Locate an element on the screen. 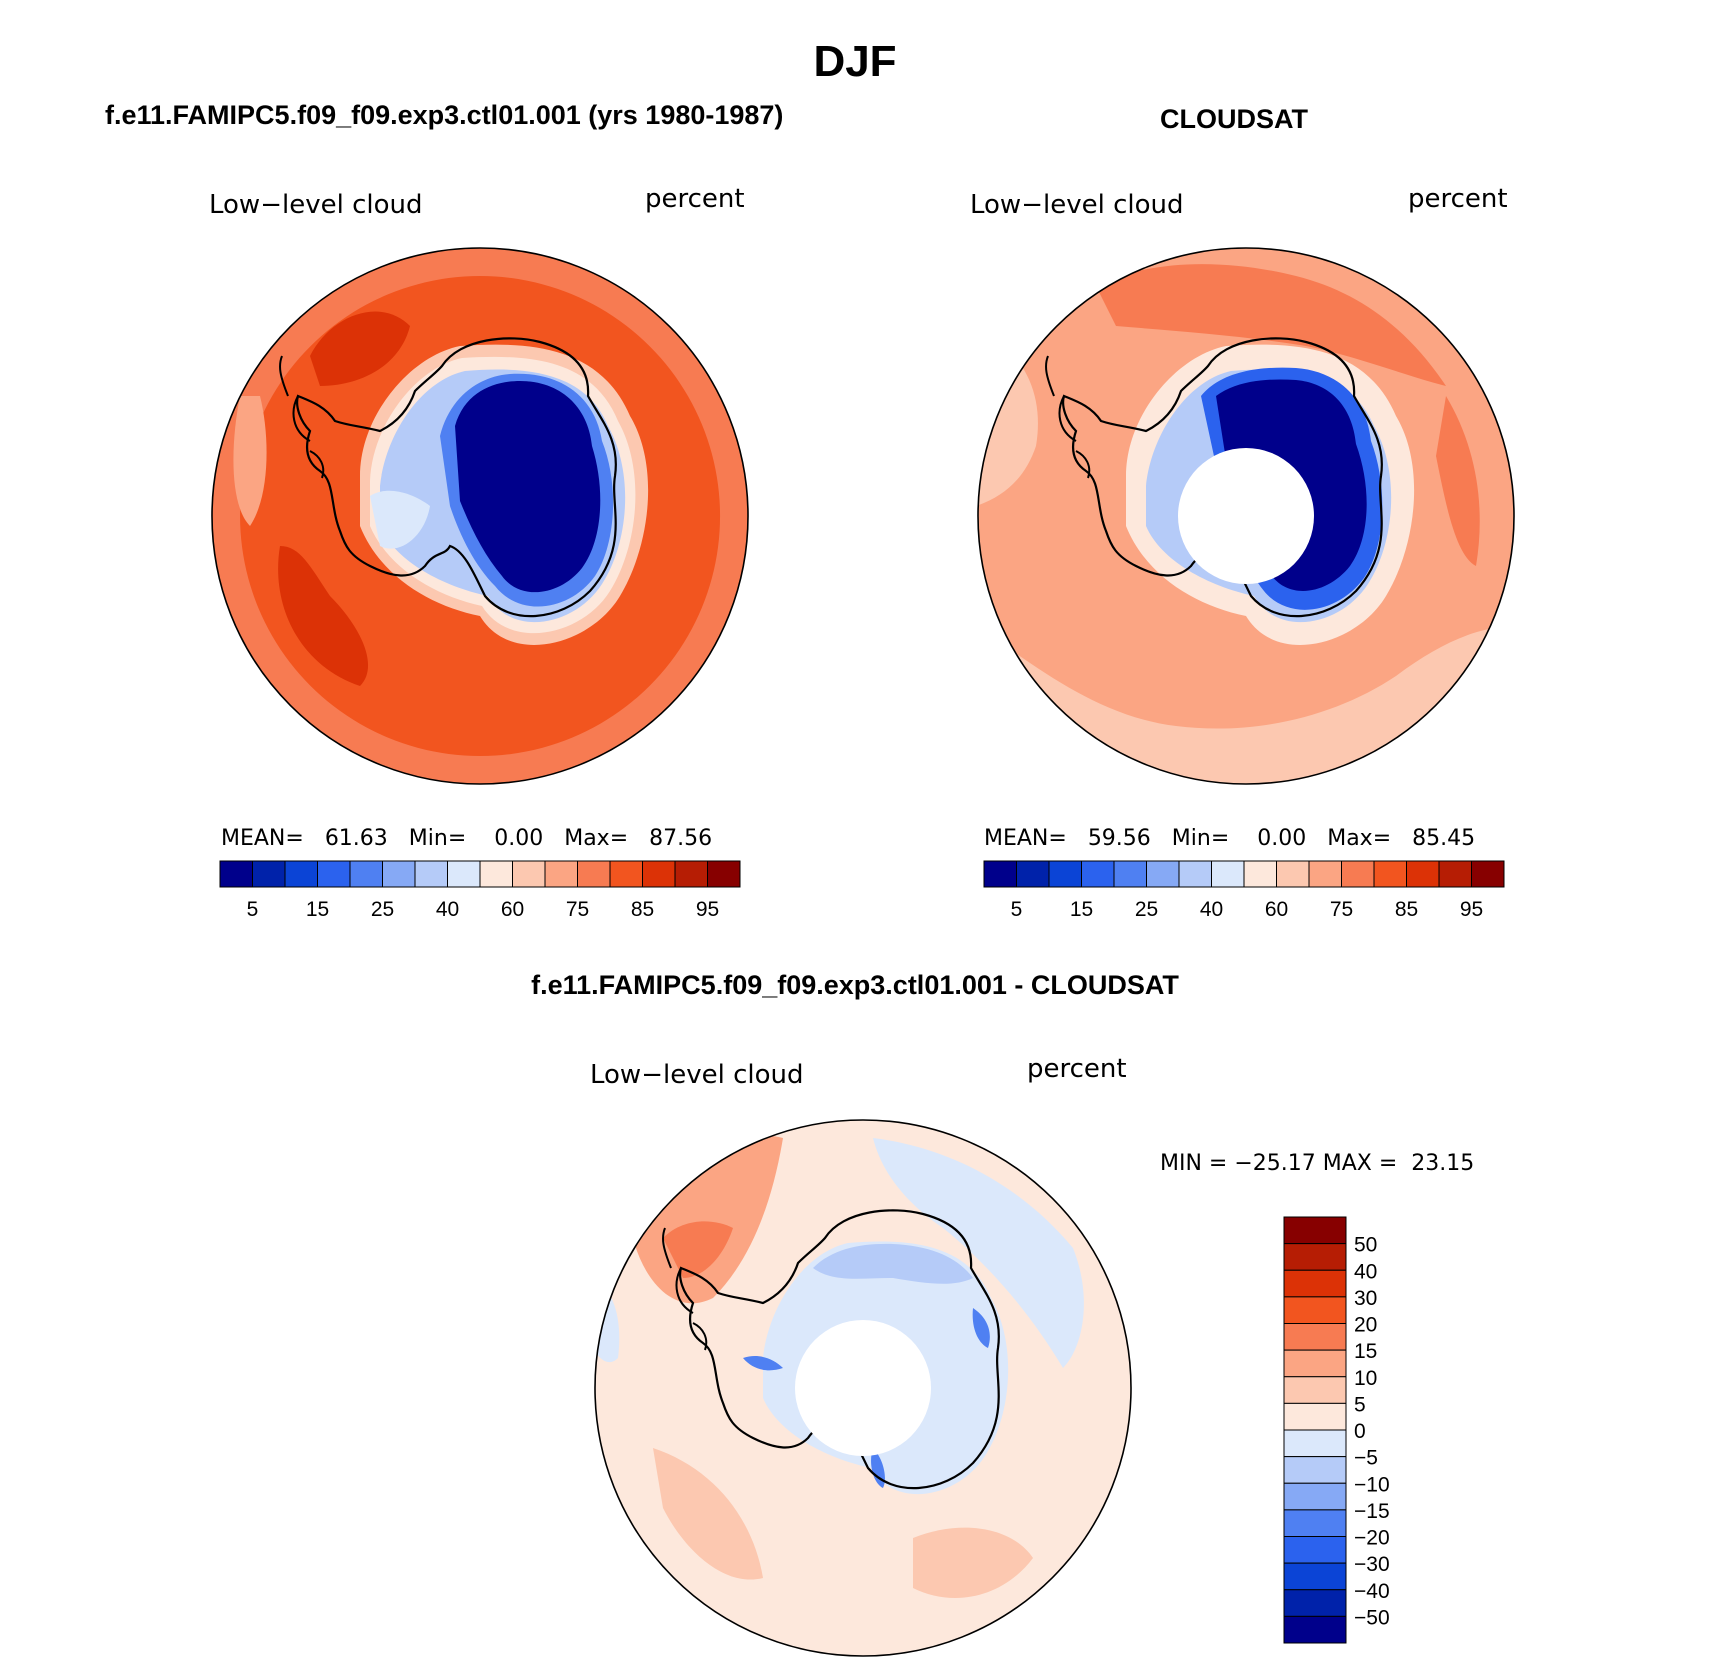 The image size is (1710, 1658). high-cloud-band-nw is located at coordinates (360, 348).